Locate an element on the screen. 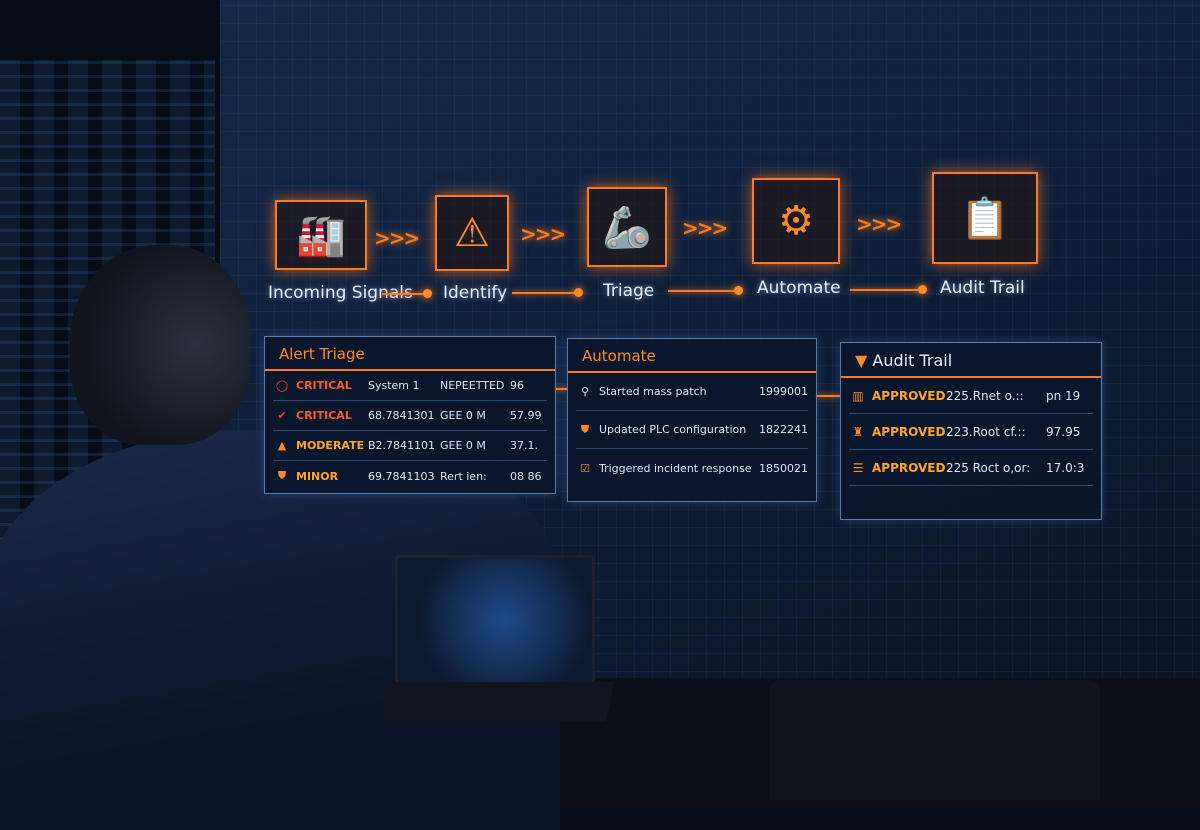  value: 08 86 is located at coordinates (526, 476).